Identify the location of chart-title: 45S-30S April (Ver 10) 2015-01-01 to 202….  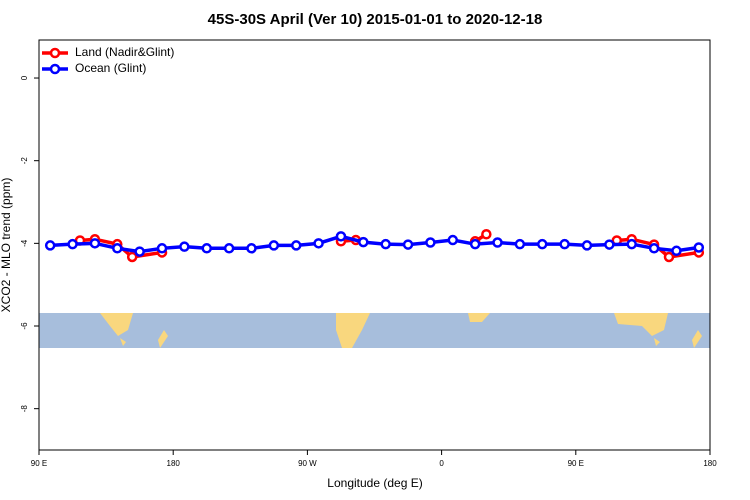
(375, 19).